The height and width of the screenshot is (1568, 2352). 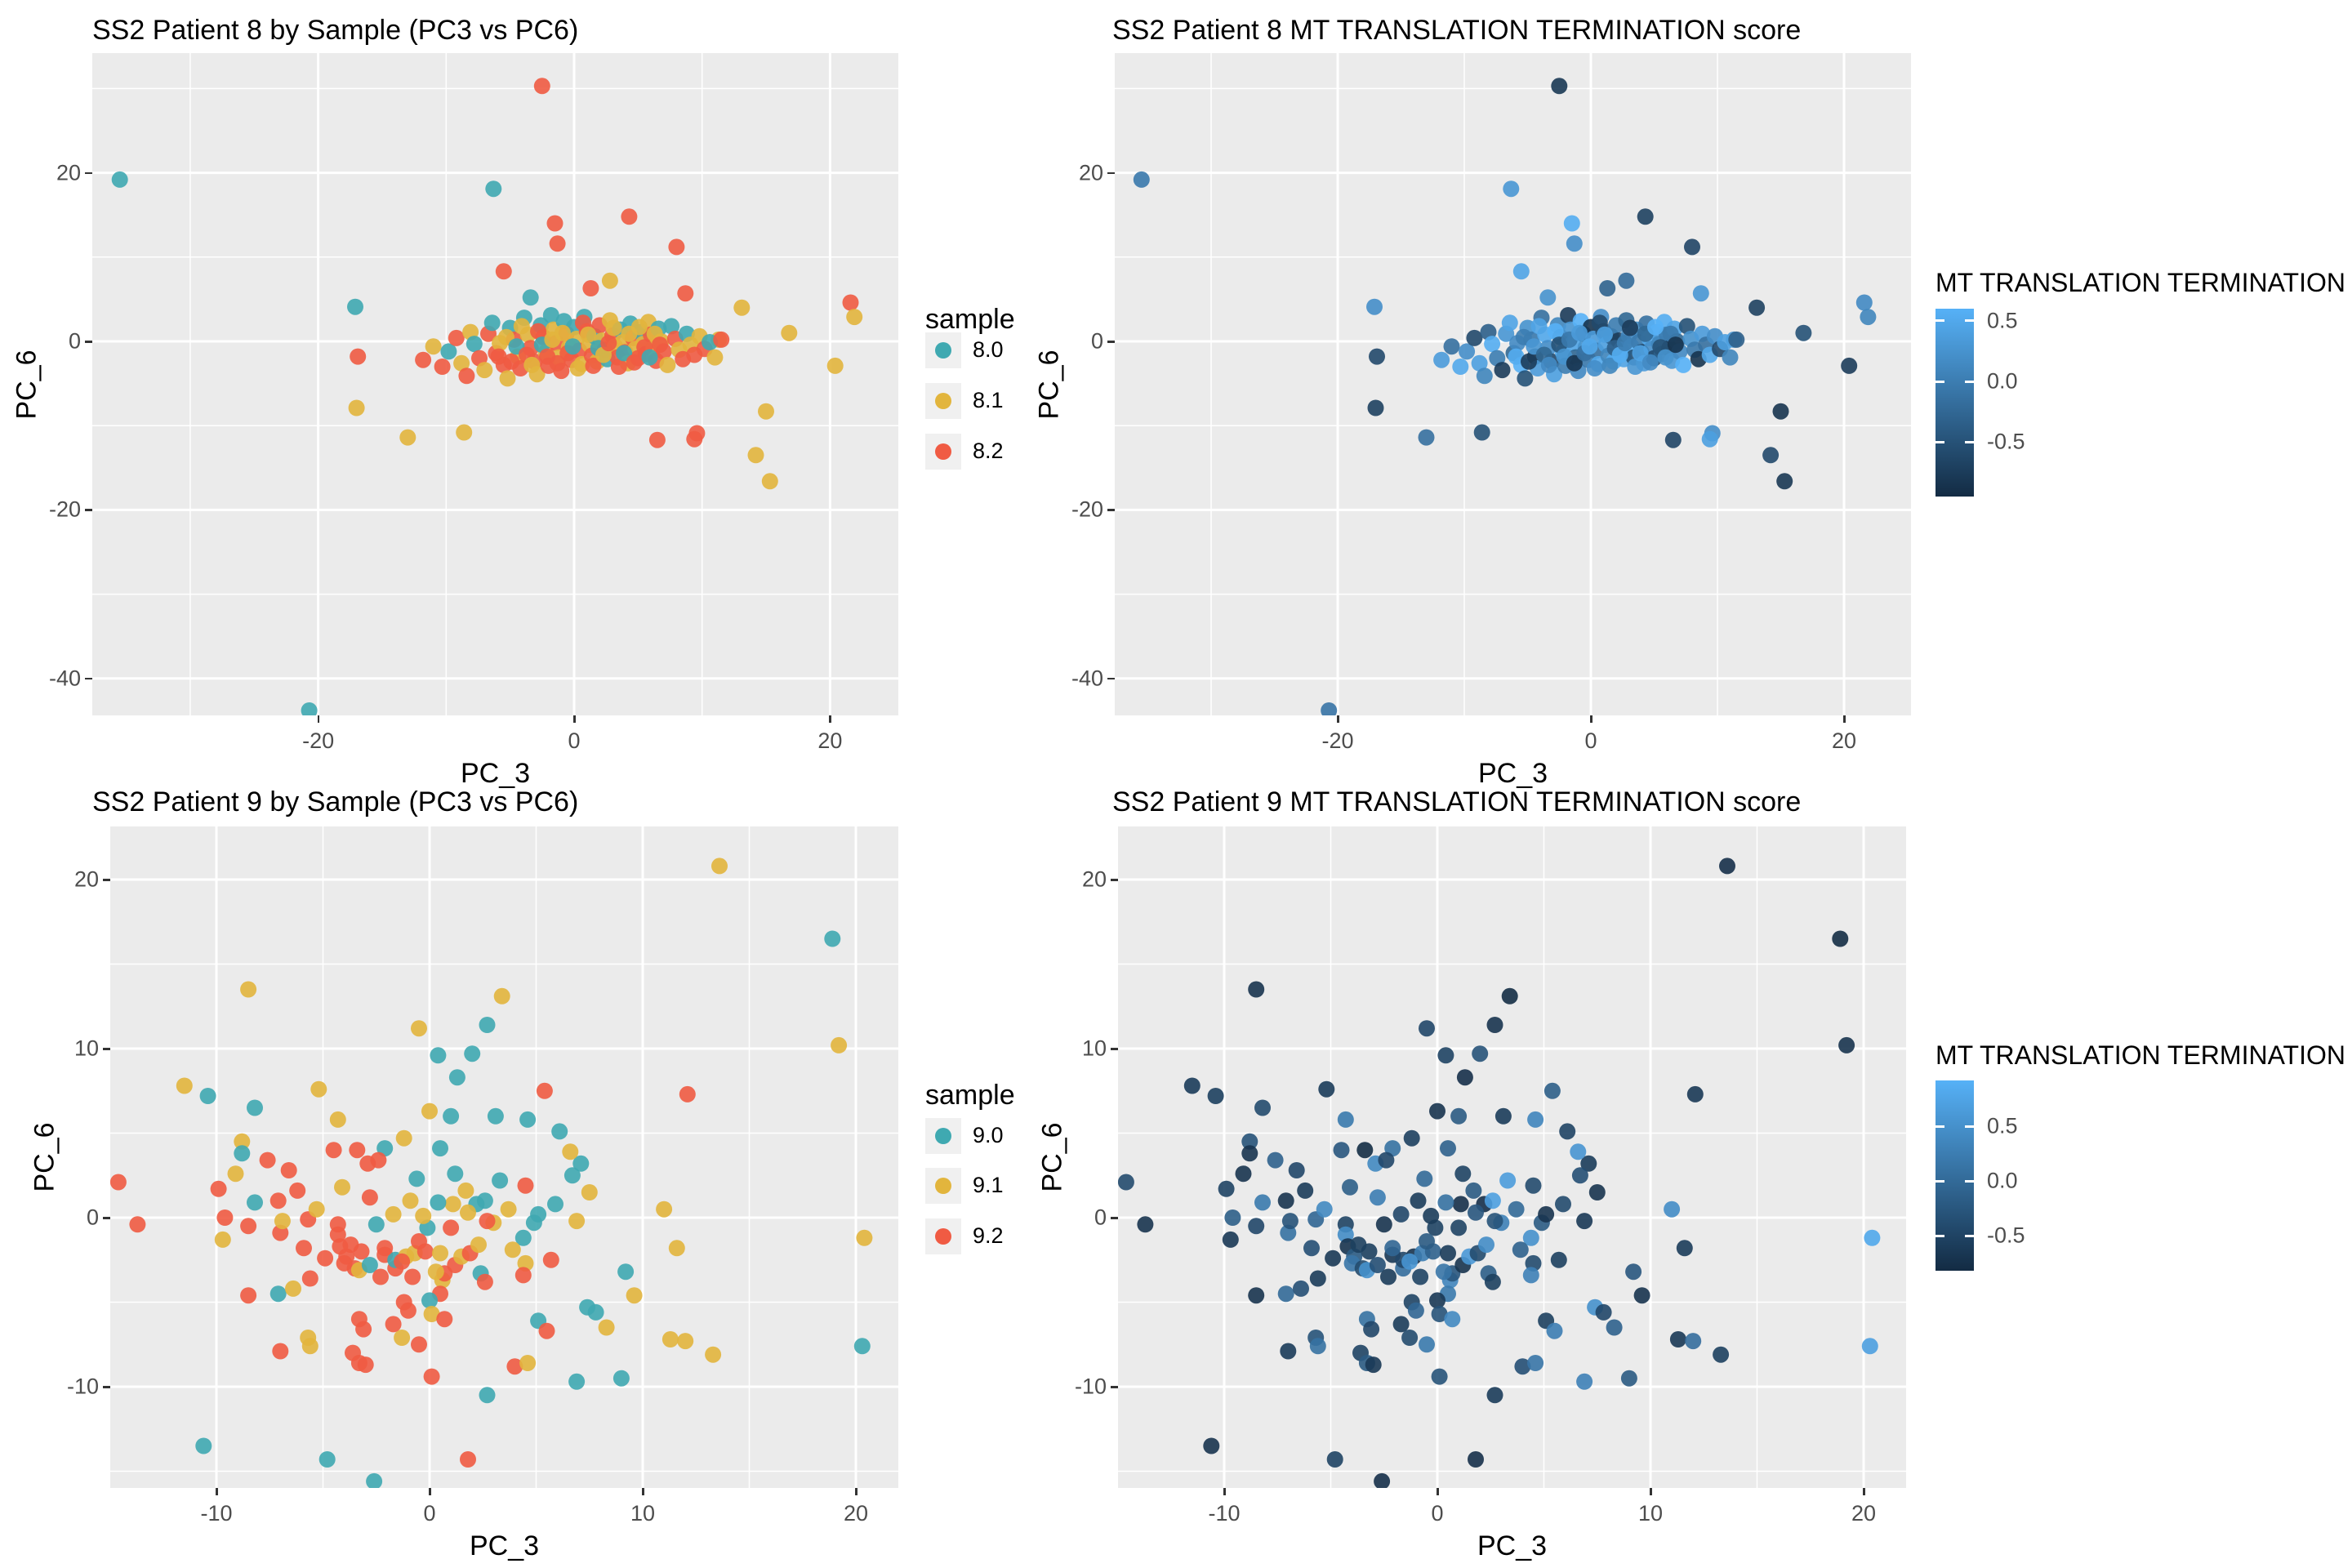 I want to click on y-tick-label: -10, so click(x=1090, y=1386).